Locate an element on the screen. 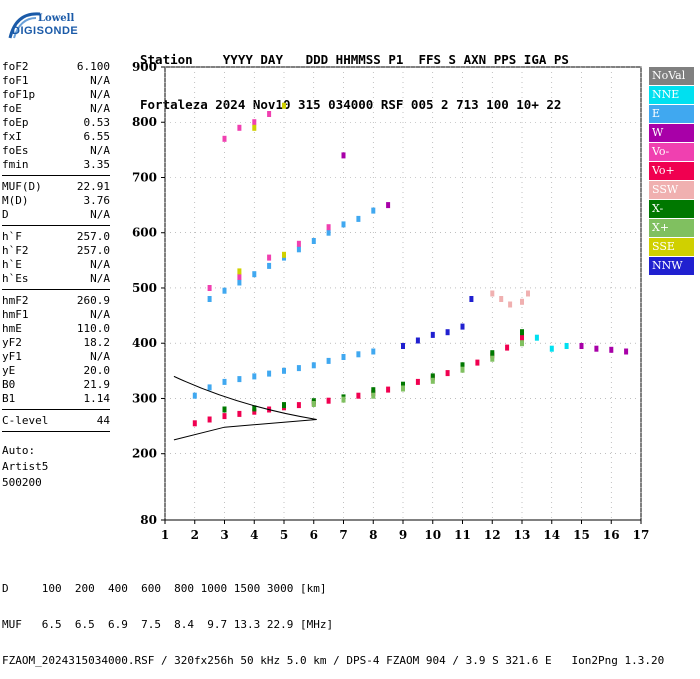 The image size is (700, 679). y-tick-label: 200 is located at coordinates (144, 454).